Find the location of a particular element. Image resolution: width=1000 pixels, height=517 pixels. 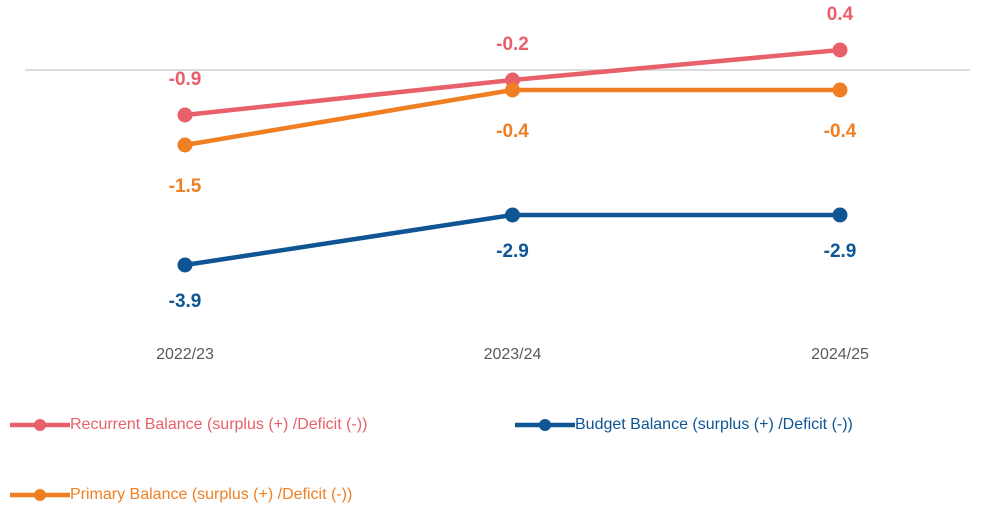

x-tick-label: 2023/24 is located at coordinates (513, 354).